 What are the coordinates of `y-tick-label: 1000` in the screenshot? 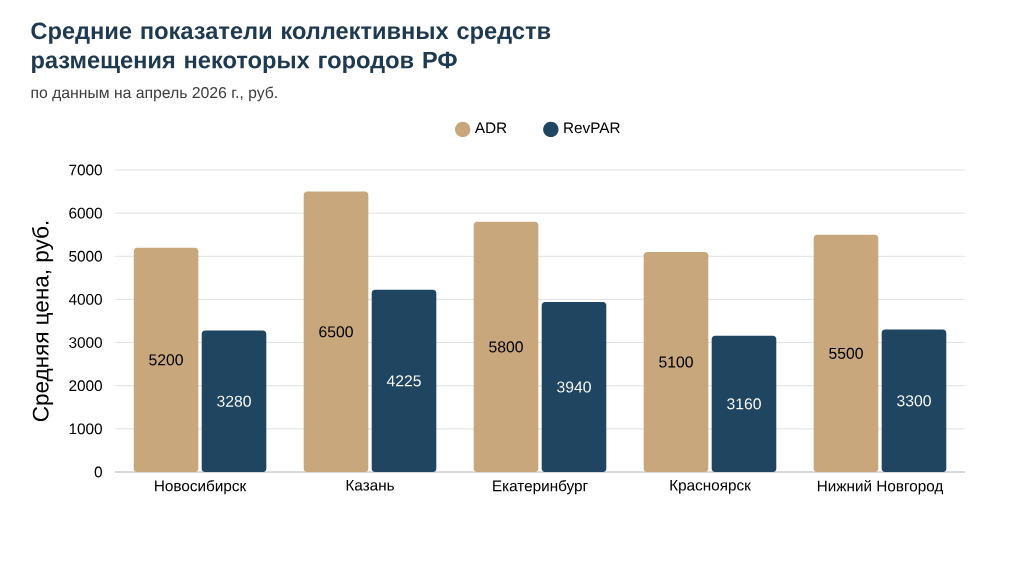 It's located at (85, 429).